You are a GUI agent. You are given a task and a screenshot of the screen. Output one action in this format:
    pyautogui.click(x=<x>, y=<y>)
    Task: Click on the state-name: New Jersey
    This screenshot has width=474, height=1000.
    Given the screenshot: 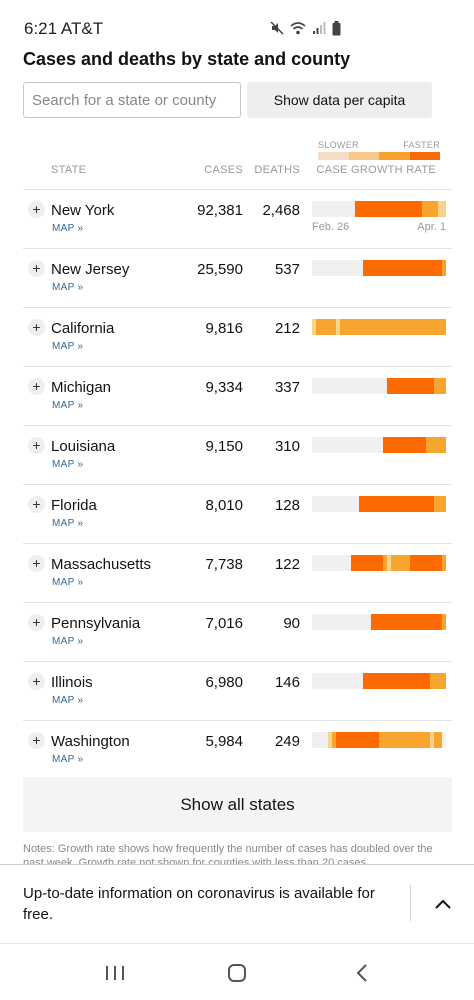 What is the action you would take?
    pyautogui.click(x=90, y=269)
    